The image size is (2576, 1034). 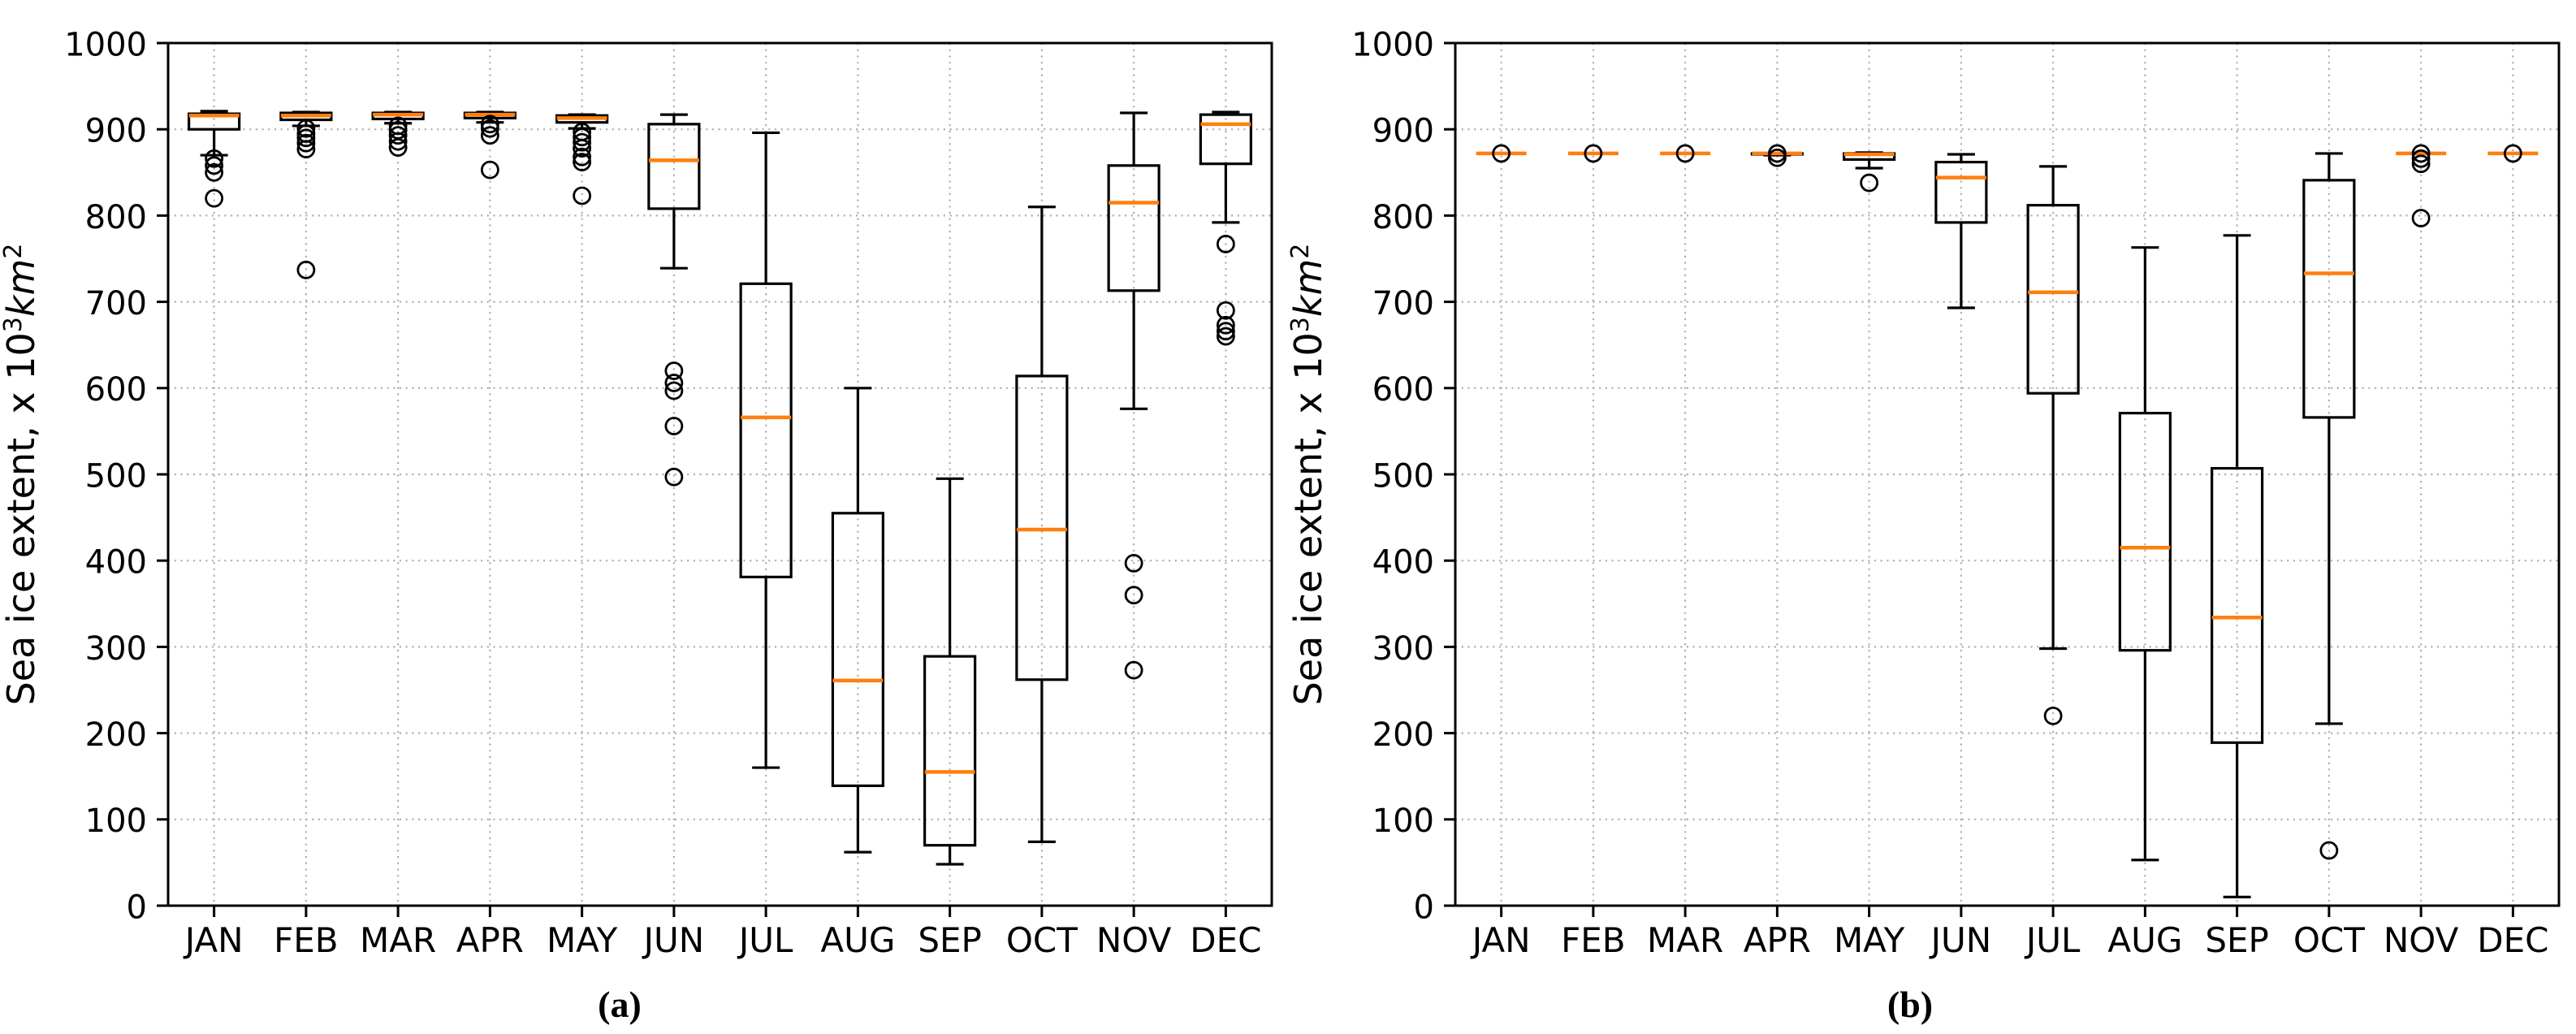 What do you see at coordinates (1403, 390) in the screenshot?
I see `y-tick-label: 600` at bounding box center [1403, 390].